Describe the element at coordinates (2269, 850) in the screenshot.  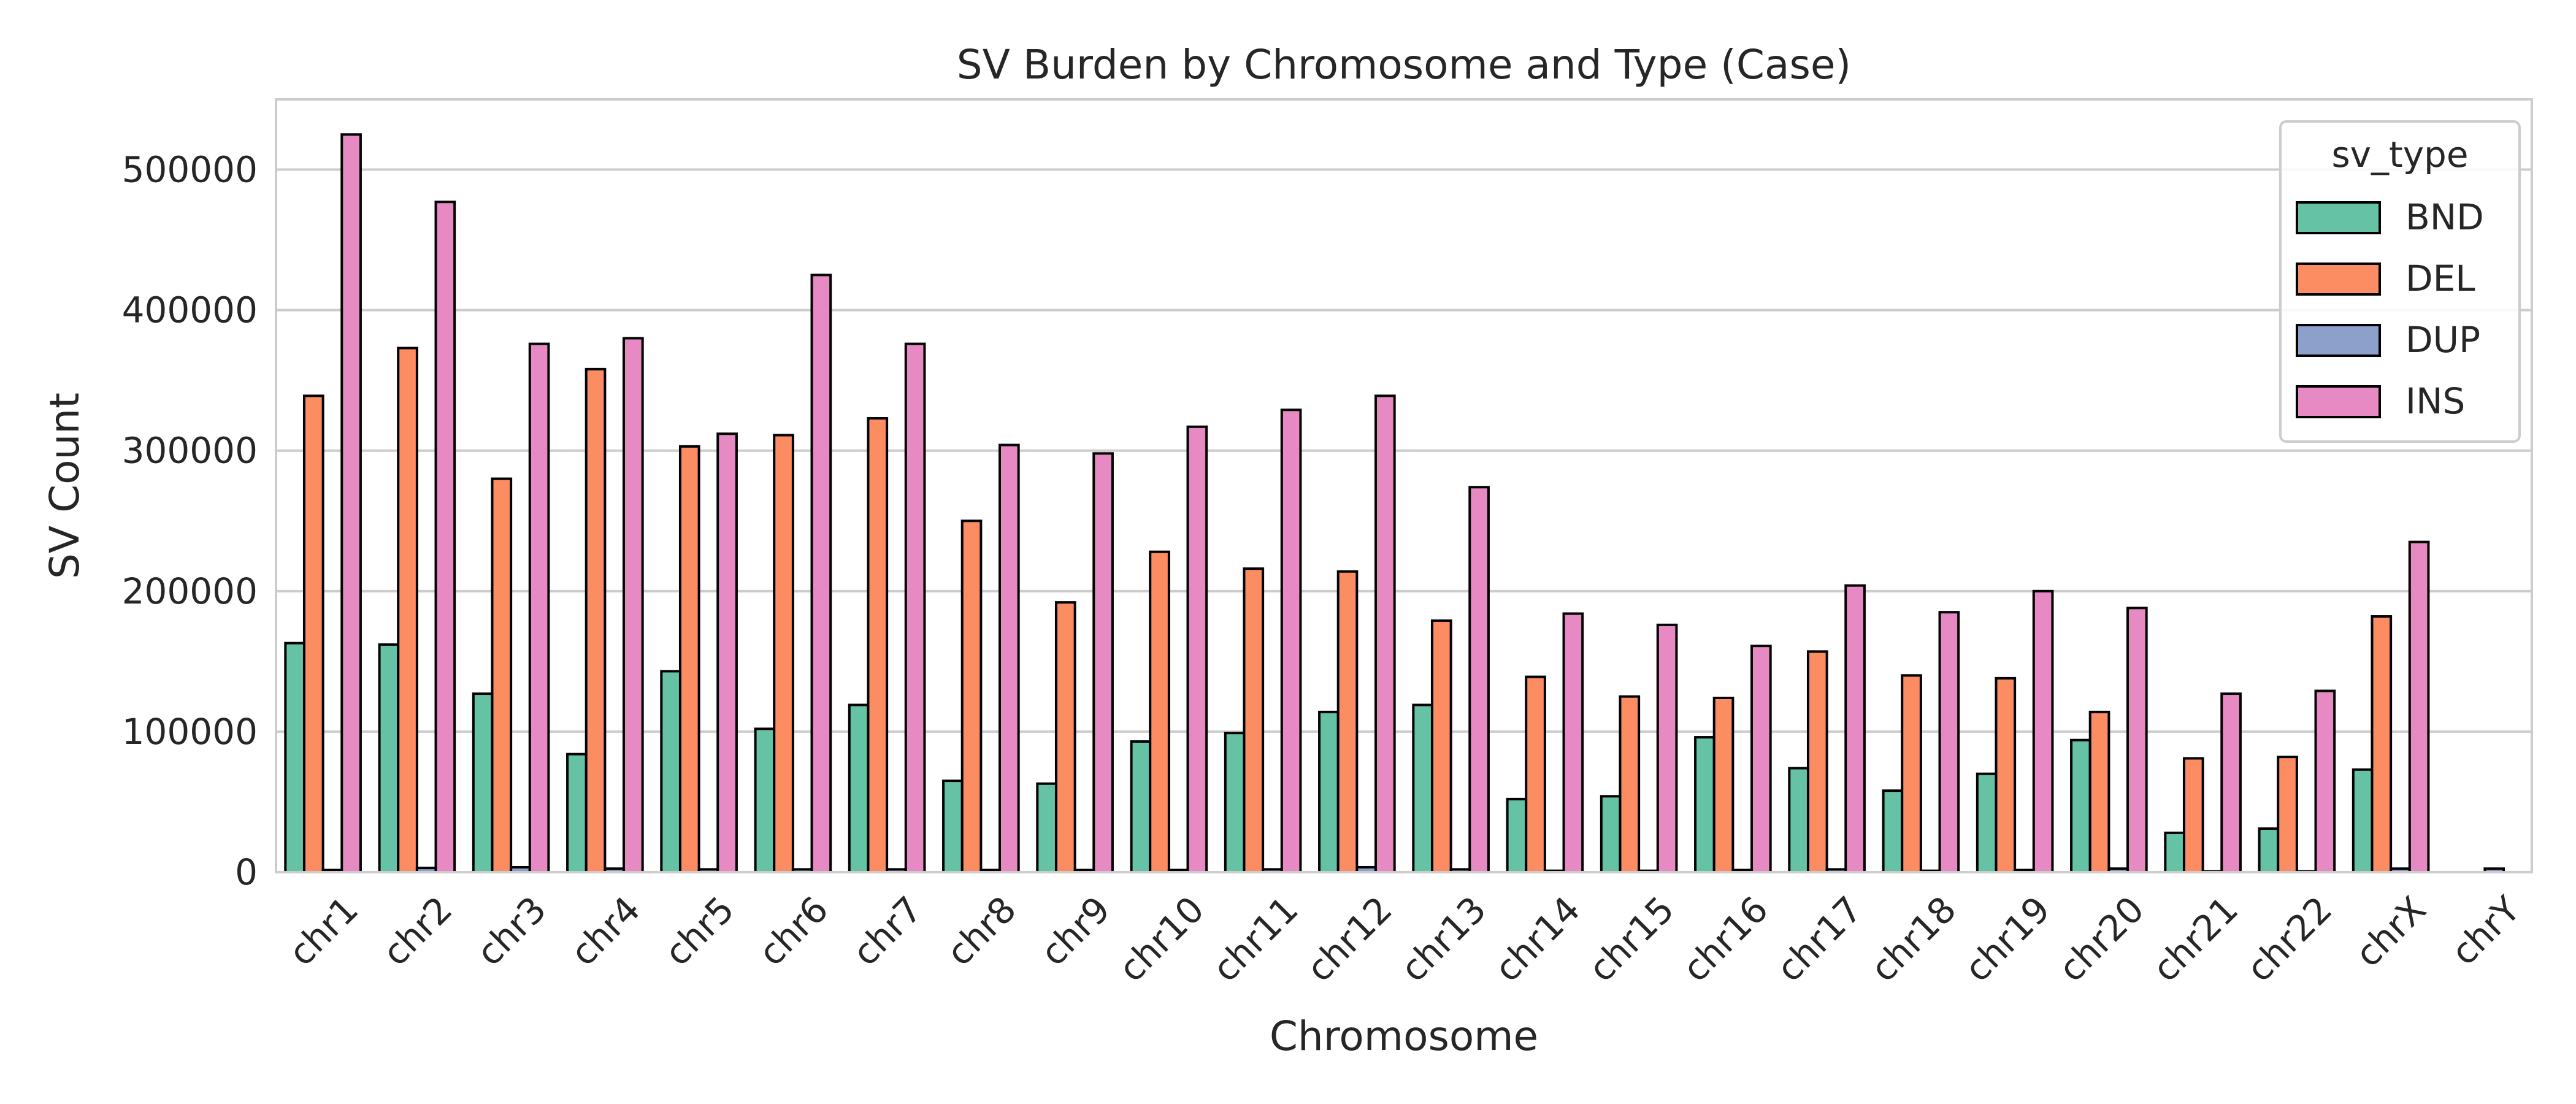
I see `bar-bnd-chr22` at that location.